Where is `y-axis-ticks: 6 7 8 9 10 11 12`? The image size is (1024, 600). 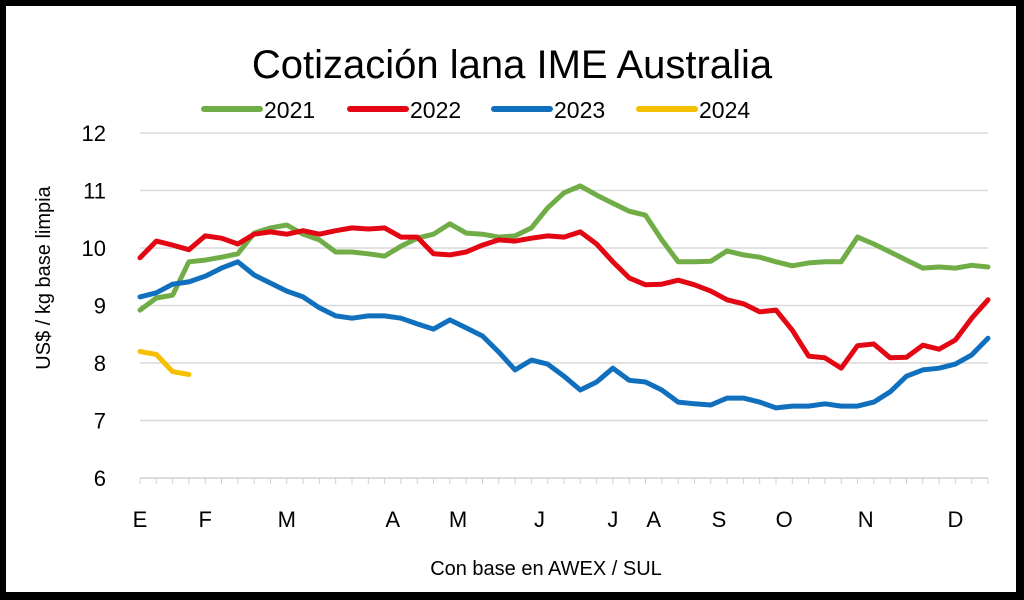
y-axis-ticks: 6 7 8 9 10 11 12 is located at coordinates (94, 306).